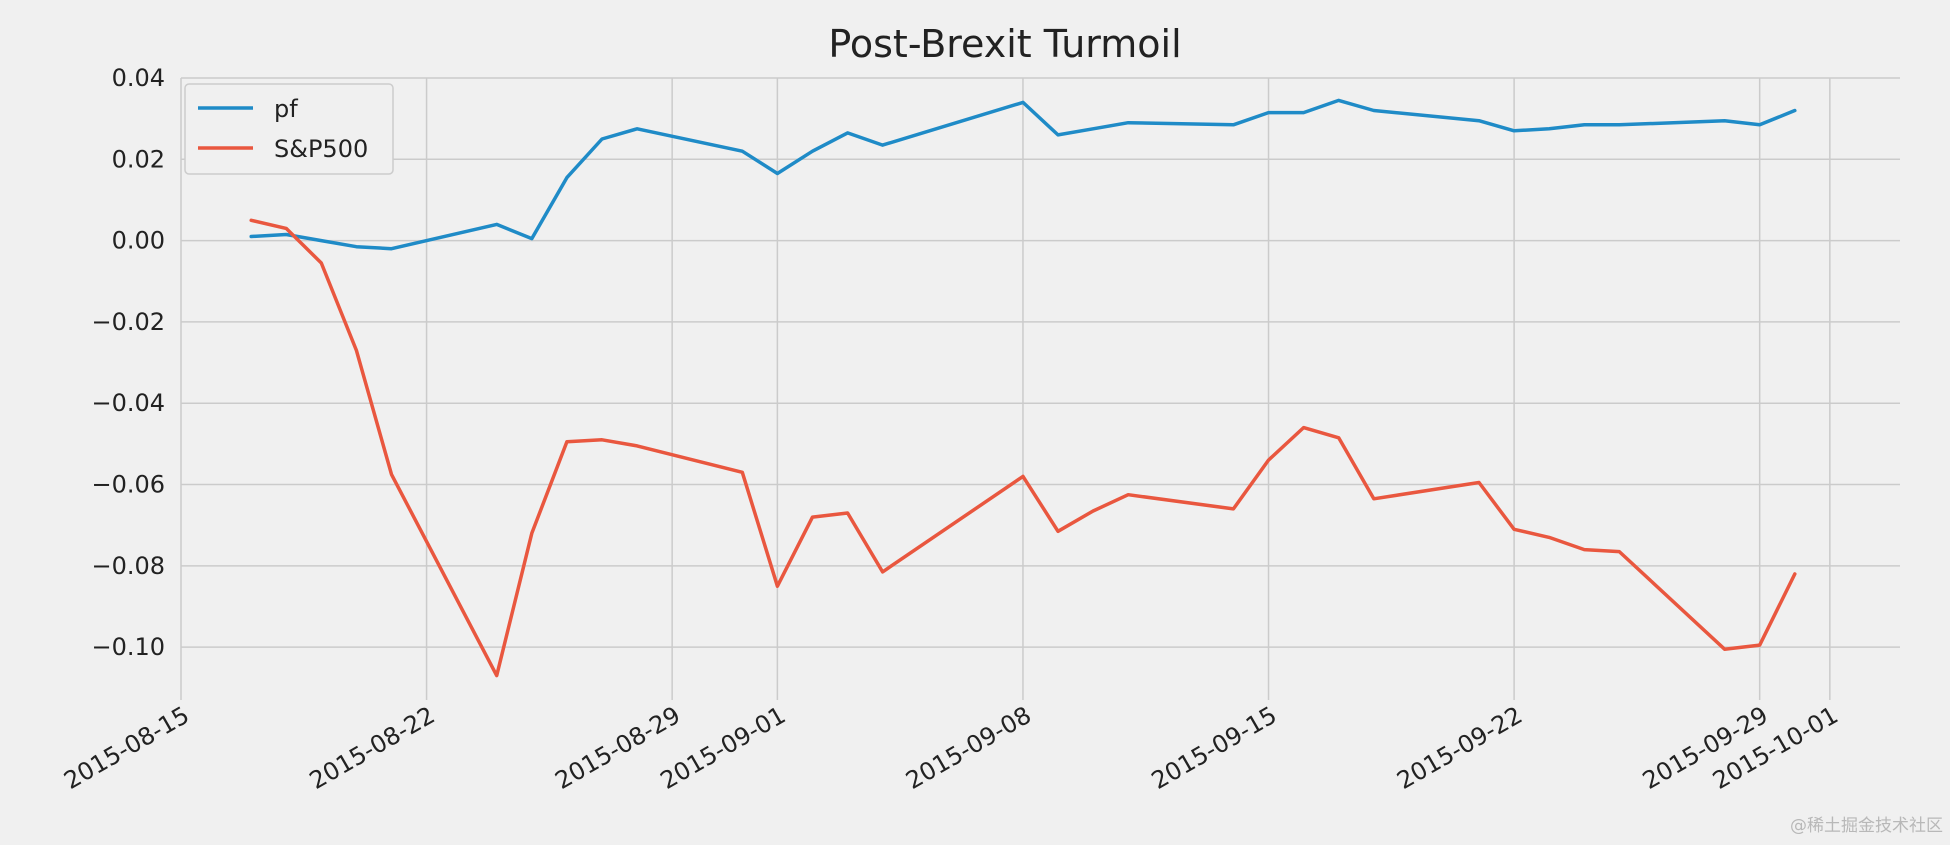 This screenshot has height=845, width=1950. What do you see at coordinates (128, 647) in the screenshot?
I see `y-tick-label: −0.10` at bounding box center [128, 647].